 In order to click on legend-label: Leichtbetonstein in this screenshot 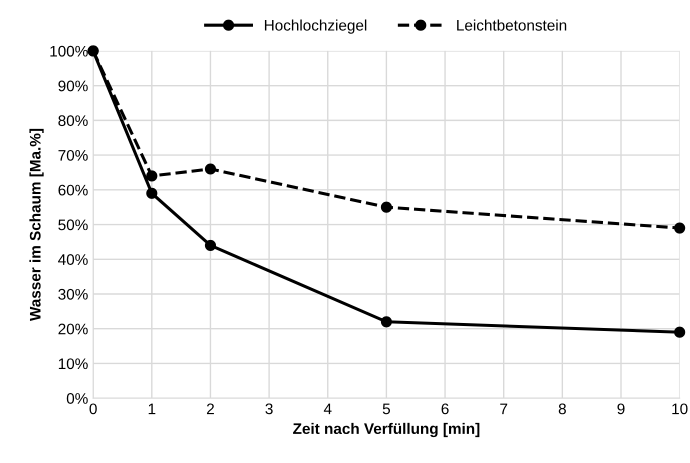, I will do `click(511, 25)`.